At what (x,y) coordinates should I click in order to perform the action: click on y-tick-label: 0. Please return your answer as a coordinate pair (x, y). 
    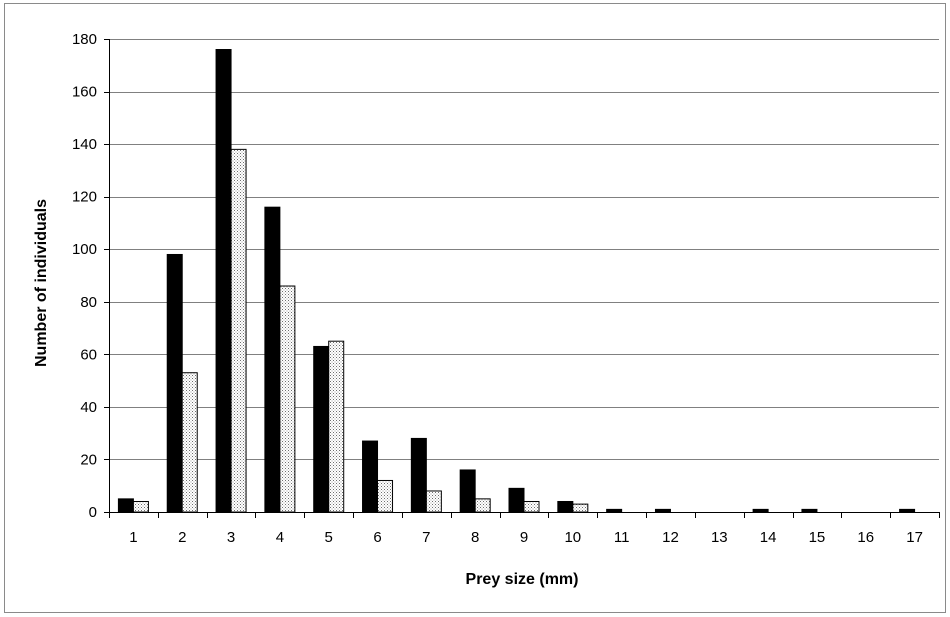
    Looking at the image, I should click on (93, 512).